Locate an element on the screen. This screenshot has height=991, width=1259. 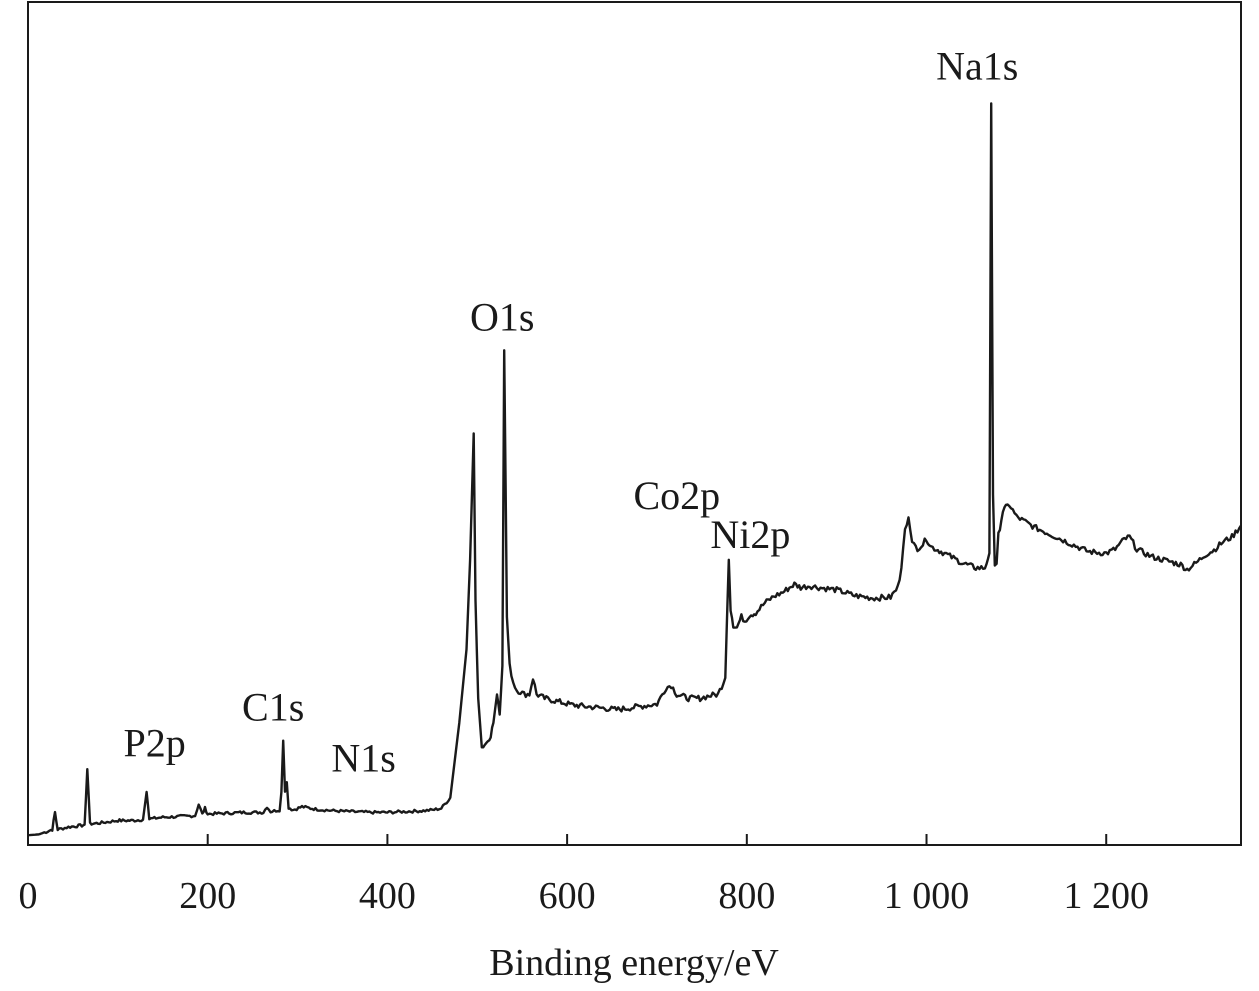
x-tick-label: 200 is located at coordinates (207, 896).